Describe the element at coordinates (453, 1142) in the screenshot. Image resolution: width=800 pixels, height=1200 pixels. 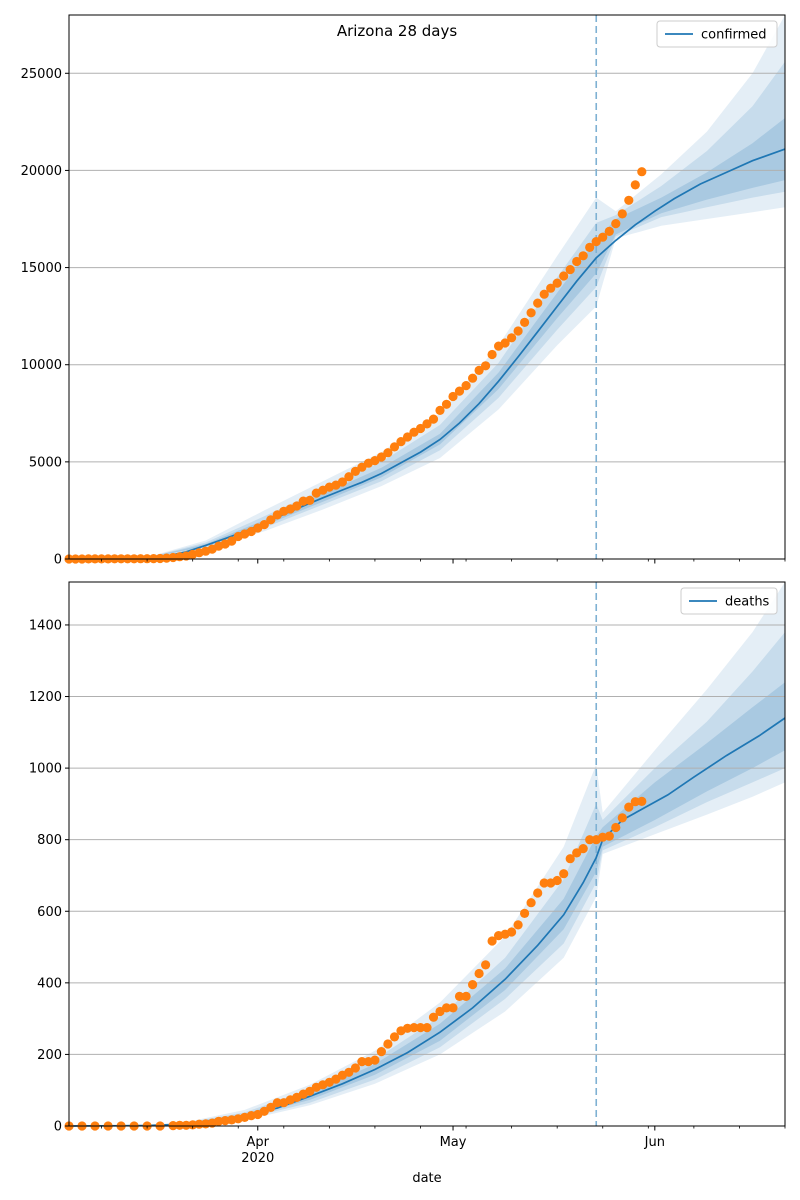
I see `x-tick-label: May` at that location.